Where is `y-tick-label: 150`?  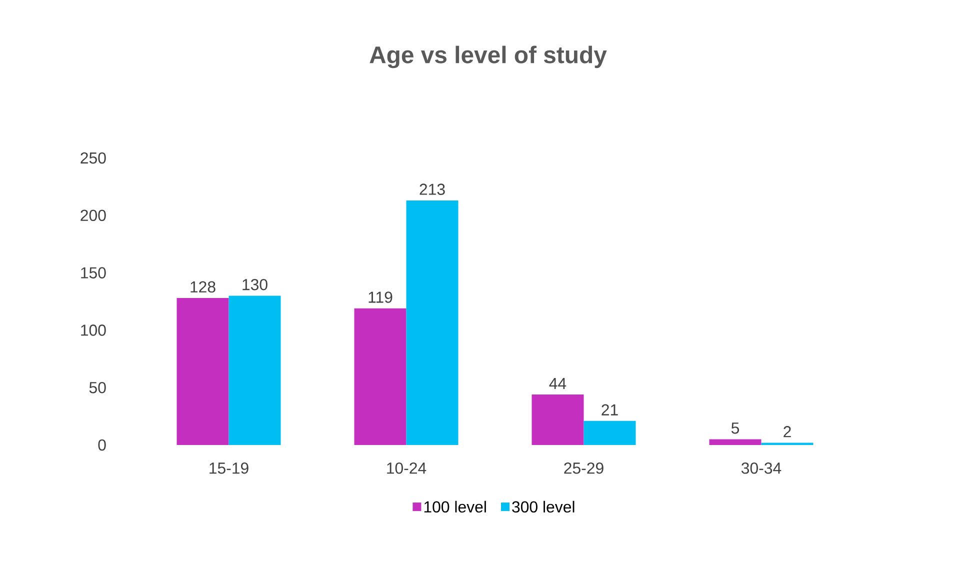
y-tick-label: 150 is located at coordinates (93, 272).